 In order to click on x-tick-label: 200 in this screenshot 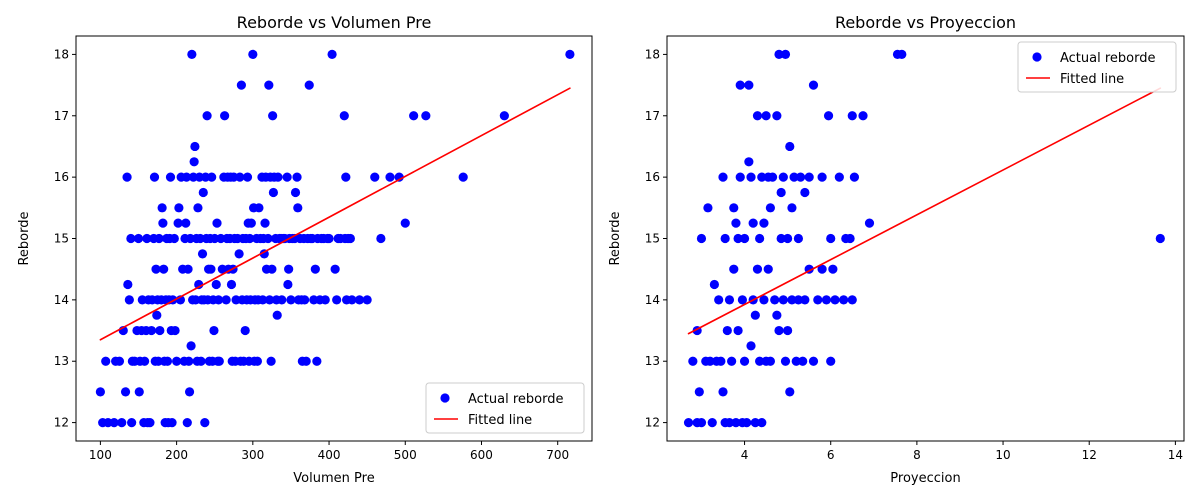, I will do `click(176, 455)`.